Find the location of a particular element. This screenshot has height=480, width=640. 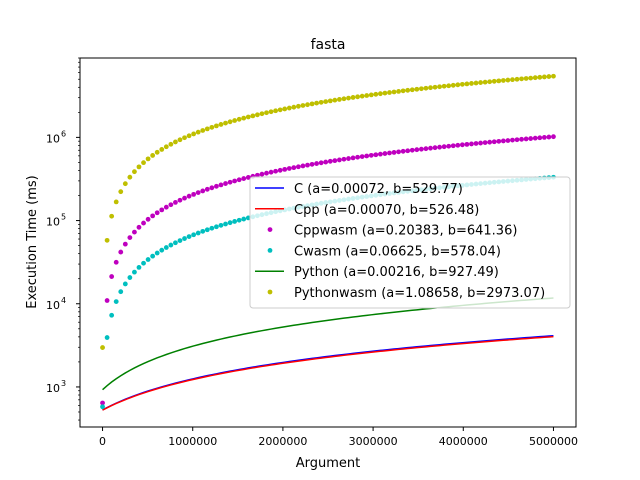

x-axis: 0 1000000 2000000 3000000 4000000 5000000 is located at coordinates (338, 437).